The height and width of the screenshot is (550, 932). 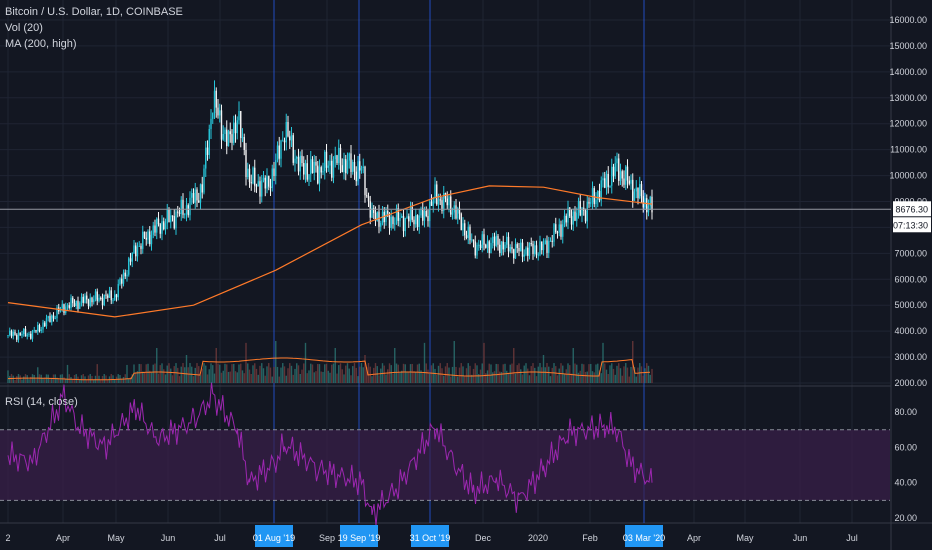 I want to click on vol-legend: Vol (20), so click(x=24, y=28).